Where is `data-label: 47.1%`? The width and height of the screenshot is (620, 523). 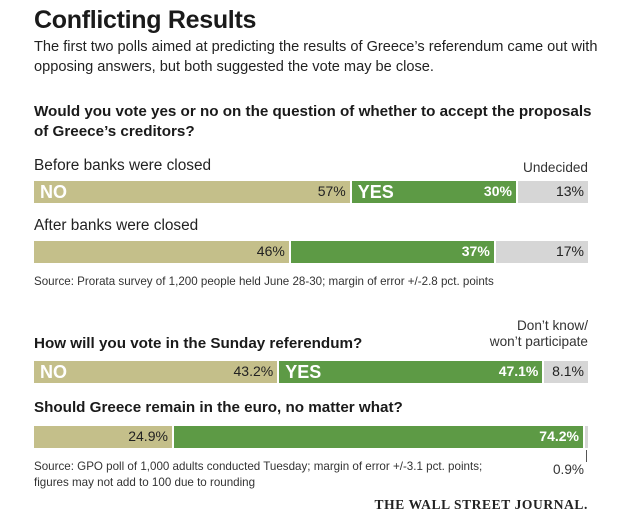
data-label: 47.1% is located at coordinates (518, 371).